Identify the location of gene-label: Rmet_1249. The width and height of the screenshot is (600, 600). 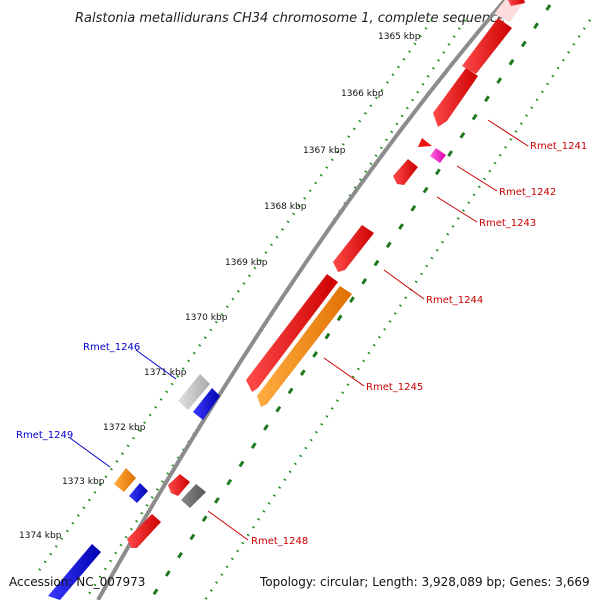
(44, 435).